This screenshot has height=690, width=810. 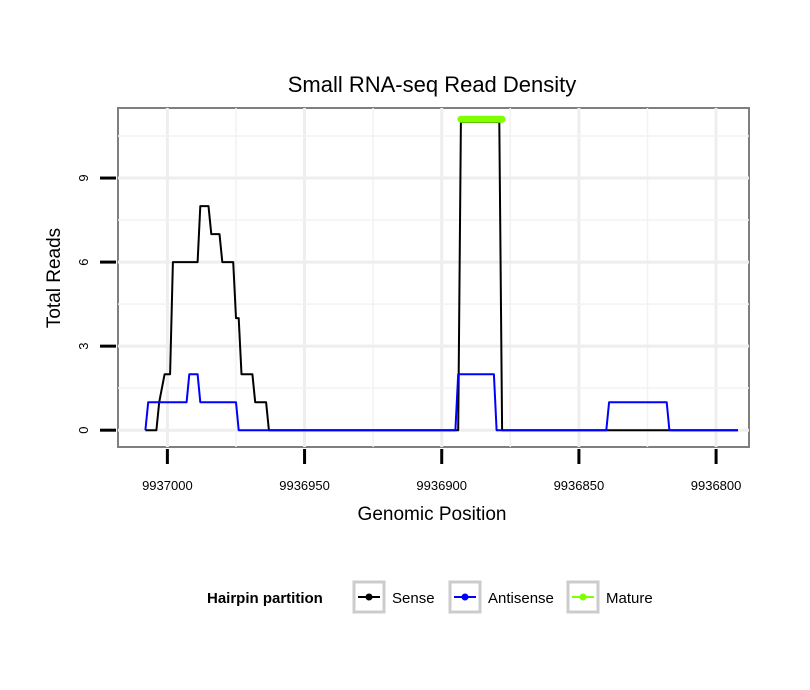 What do you see at coordinates (83, 177) in the screenshot?
I see `y-tick-label: 9` at bounding box center [83, 177].